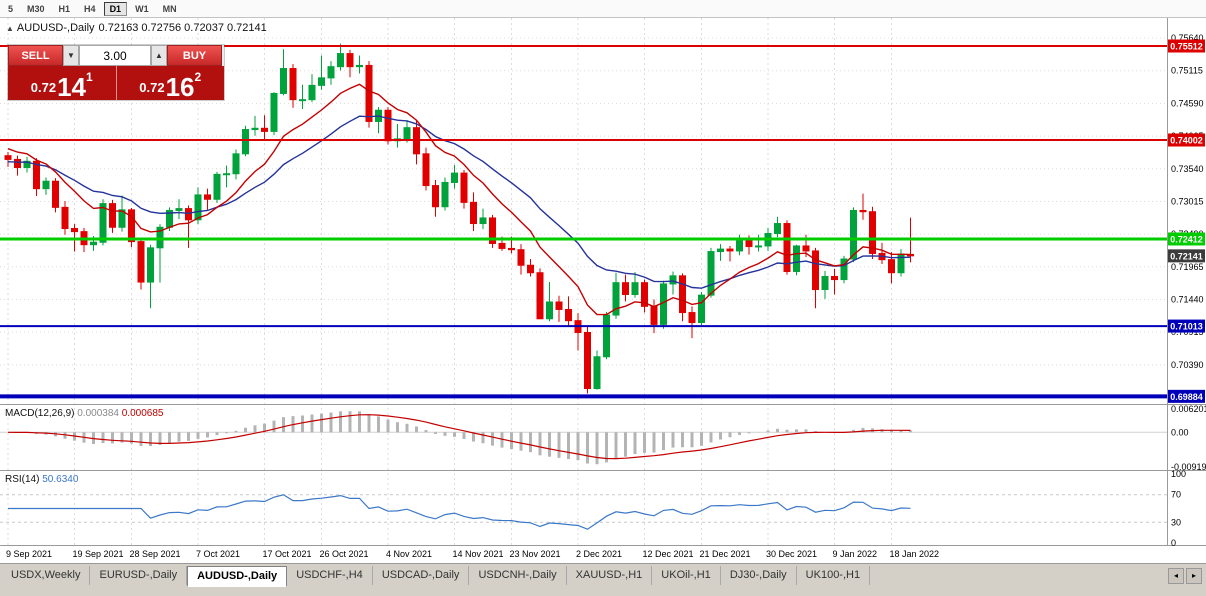  What do you see at coordinates (1187, 365) in the screenshot?
I see `price-tick-label: 0.70390` at bounding box center [1187, 365].